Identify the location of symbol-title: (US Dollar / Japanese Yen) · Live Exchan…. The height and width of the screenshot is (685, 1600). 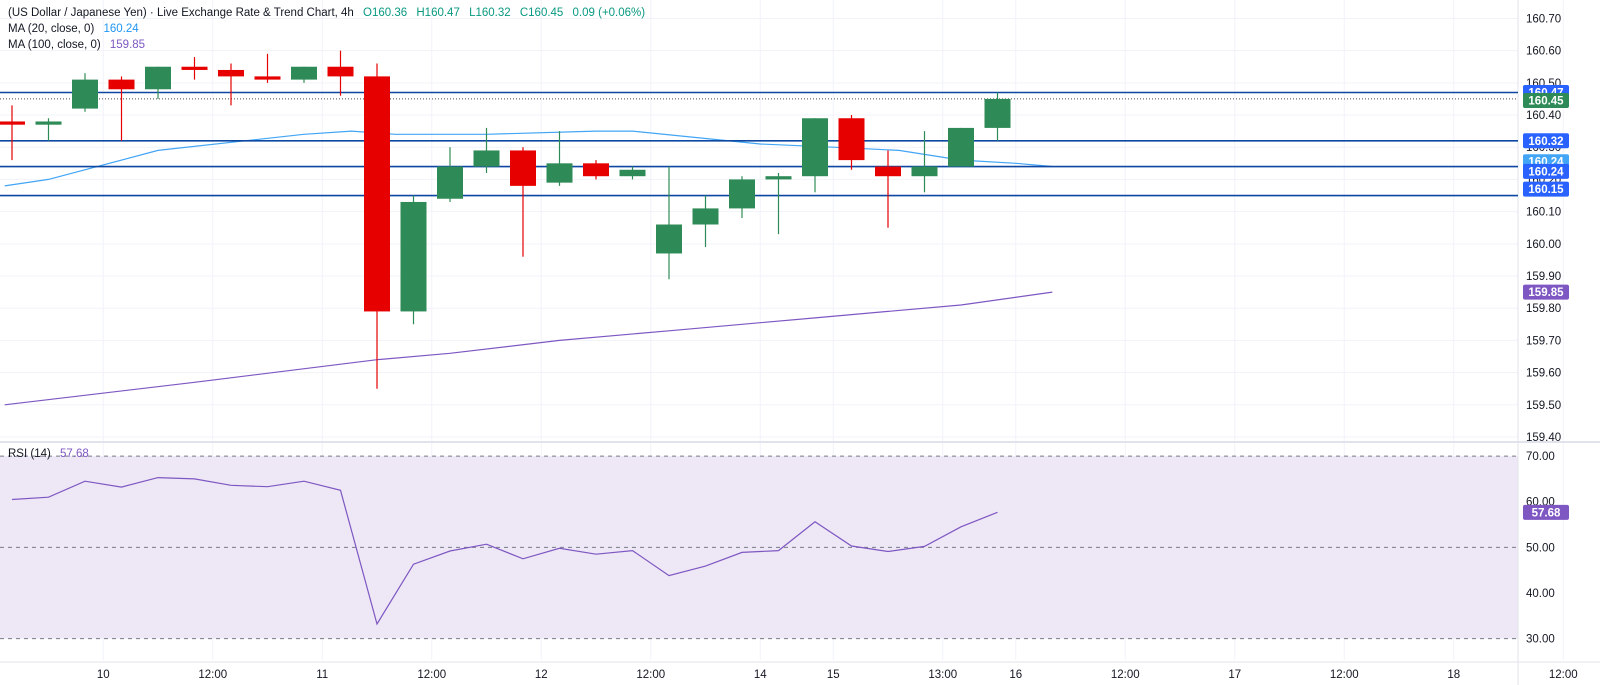
(181, 13).